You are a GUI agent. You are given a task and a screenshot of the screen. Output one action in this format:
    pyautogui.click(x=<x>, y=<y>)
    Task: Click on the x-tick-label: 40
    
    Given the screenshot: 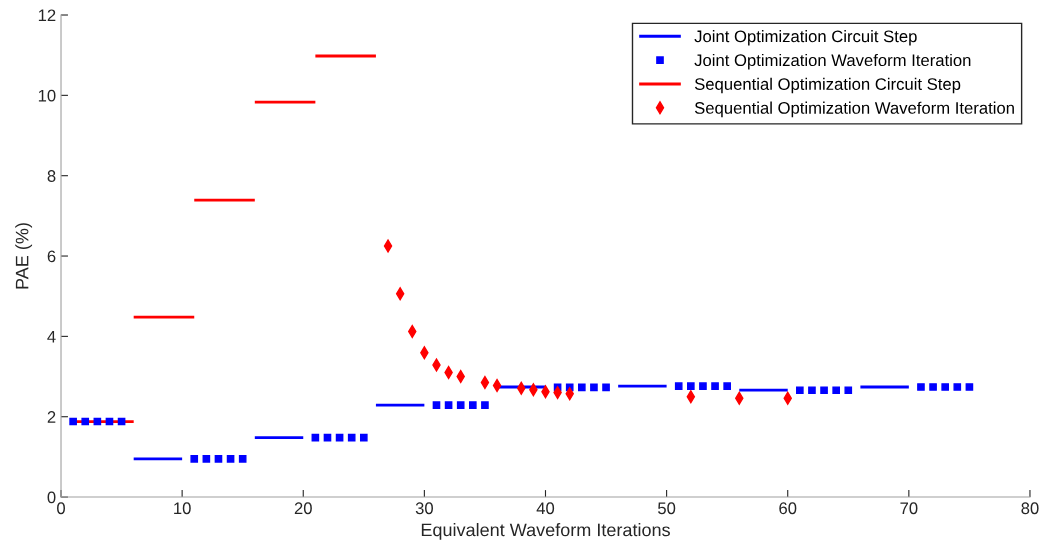 What is the action you would take?
    pyautogui.click(x=545, y=508)
    